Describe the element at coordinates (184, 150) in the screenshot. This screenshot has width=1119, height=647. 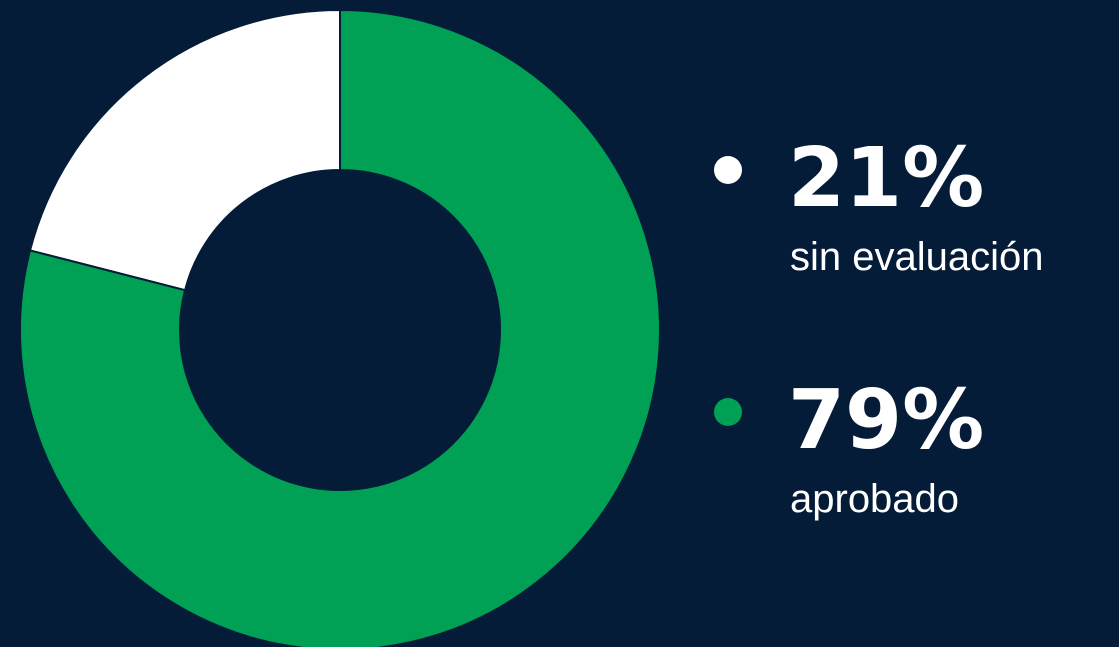
I see `slice` at that location.